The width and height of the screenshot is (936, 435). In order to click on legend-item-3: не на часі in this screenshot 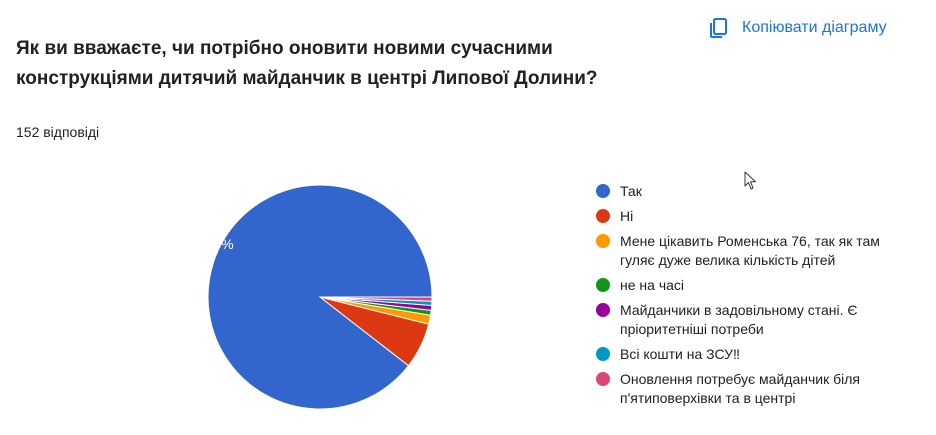, I will do `click(756, 285)`.